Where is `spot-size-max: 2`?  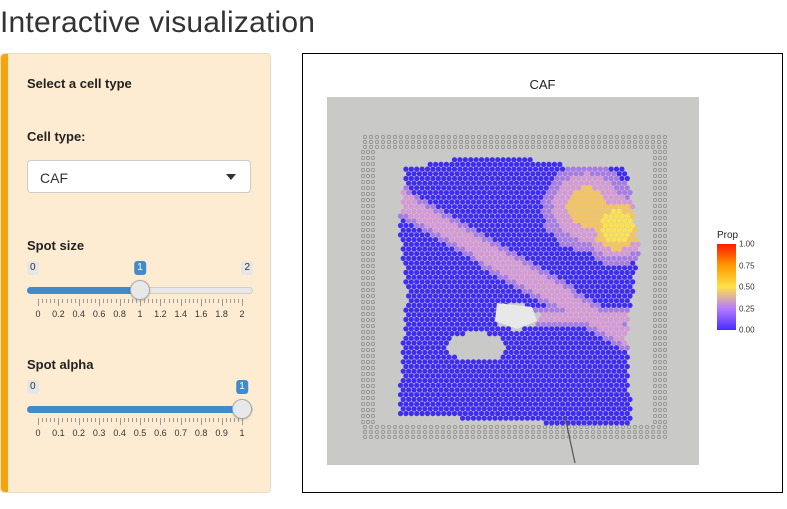
spot-size-max: 2 is located at coordinates (247, 268).